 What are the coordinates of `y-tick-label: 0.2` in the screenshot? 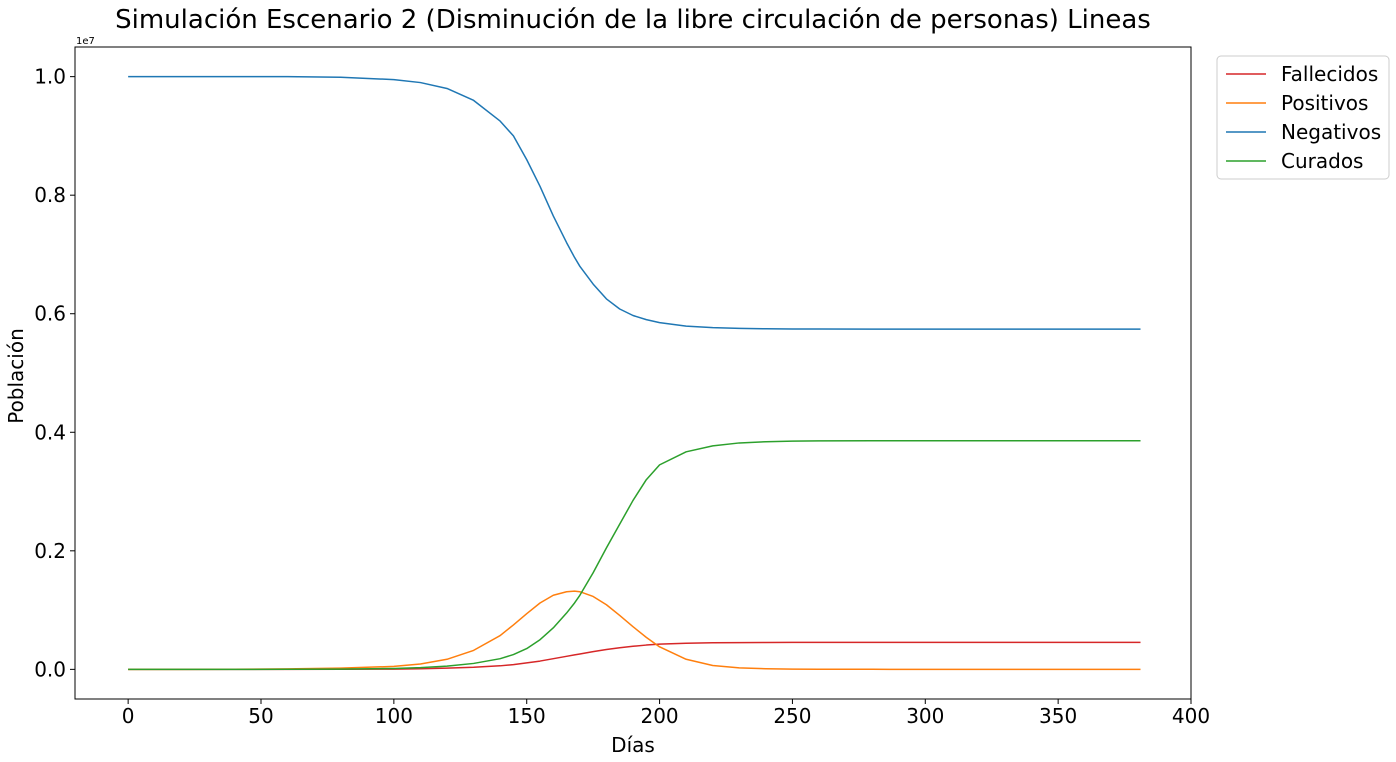 It's located at (50, 551).